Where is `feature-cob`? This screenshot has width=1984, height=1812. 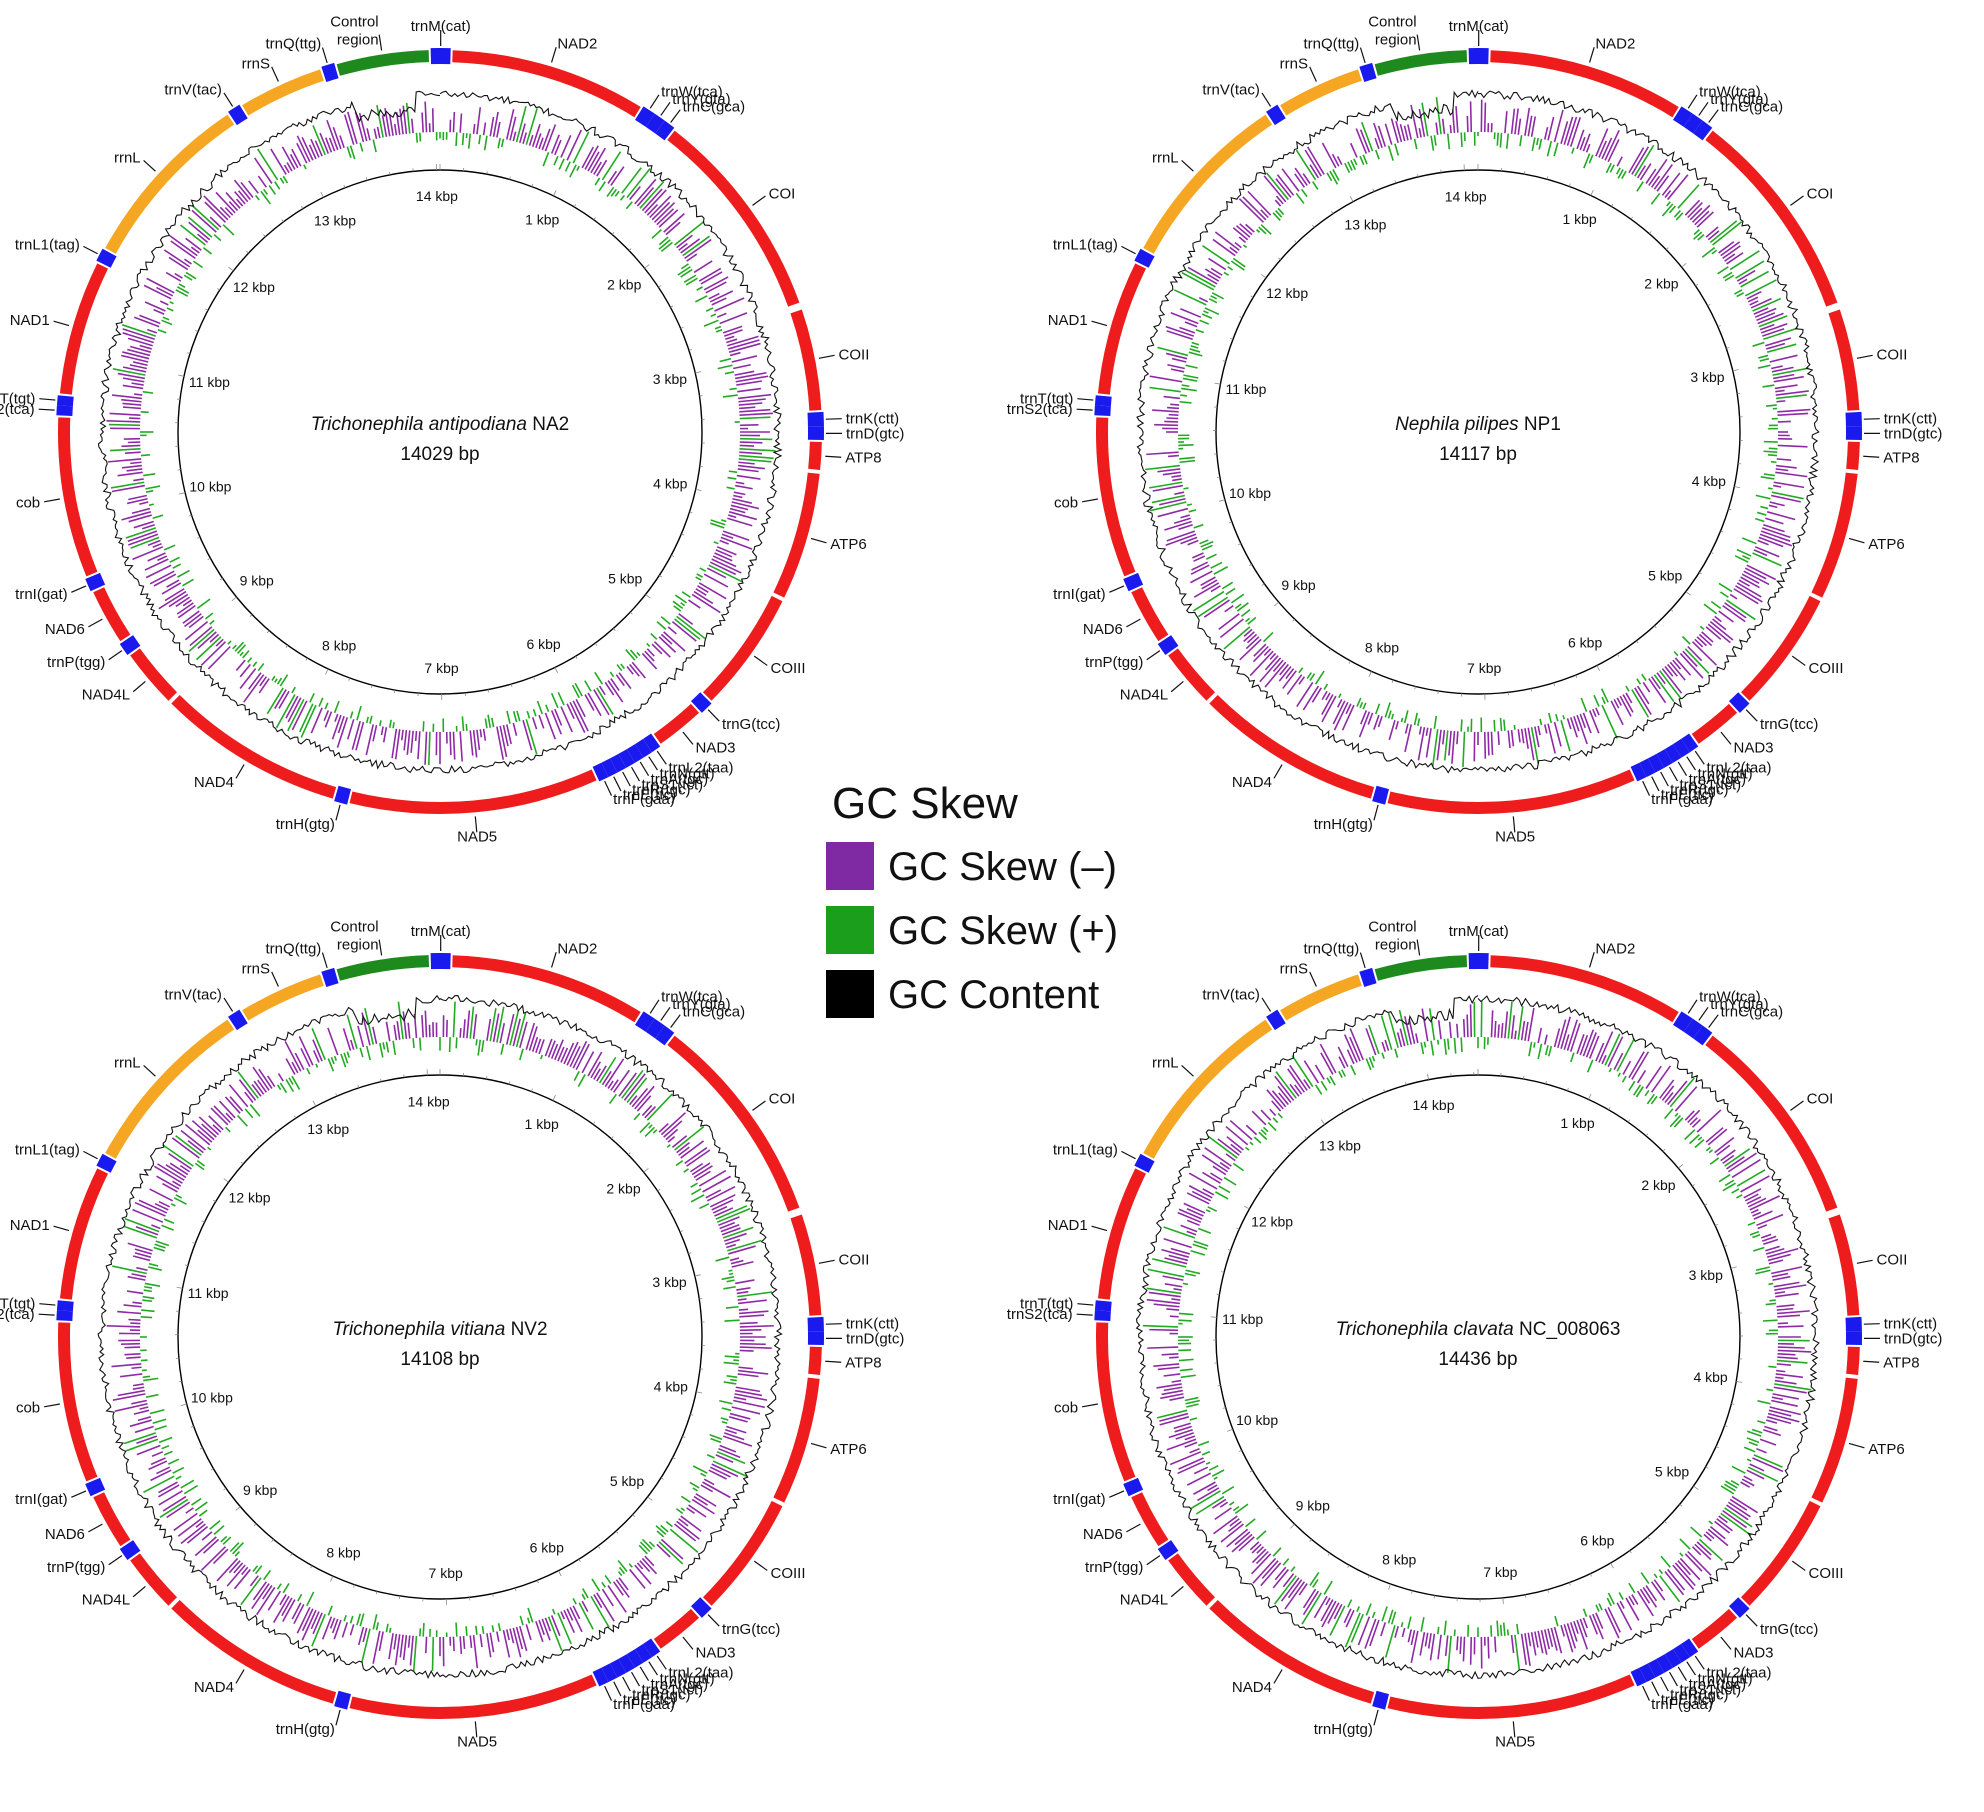 feature-cob is located at coordinates (1116, 497).